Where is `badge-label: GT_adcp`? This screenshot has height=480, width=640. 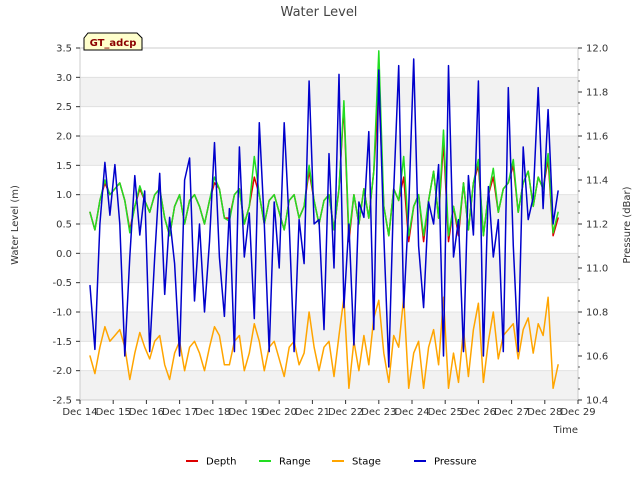
badge-label: GT_adcp is located at coordinates (113, 43).